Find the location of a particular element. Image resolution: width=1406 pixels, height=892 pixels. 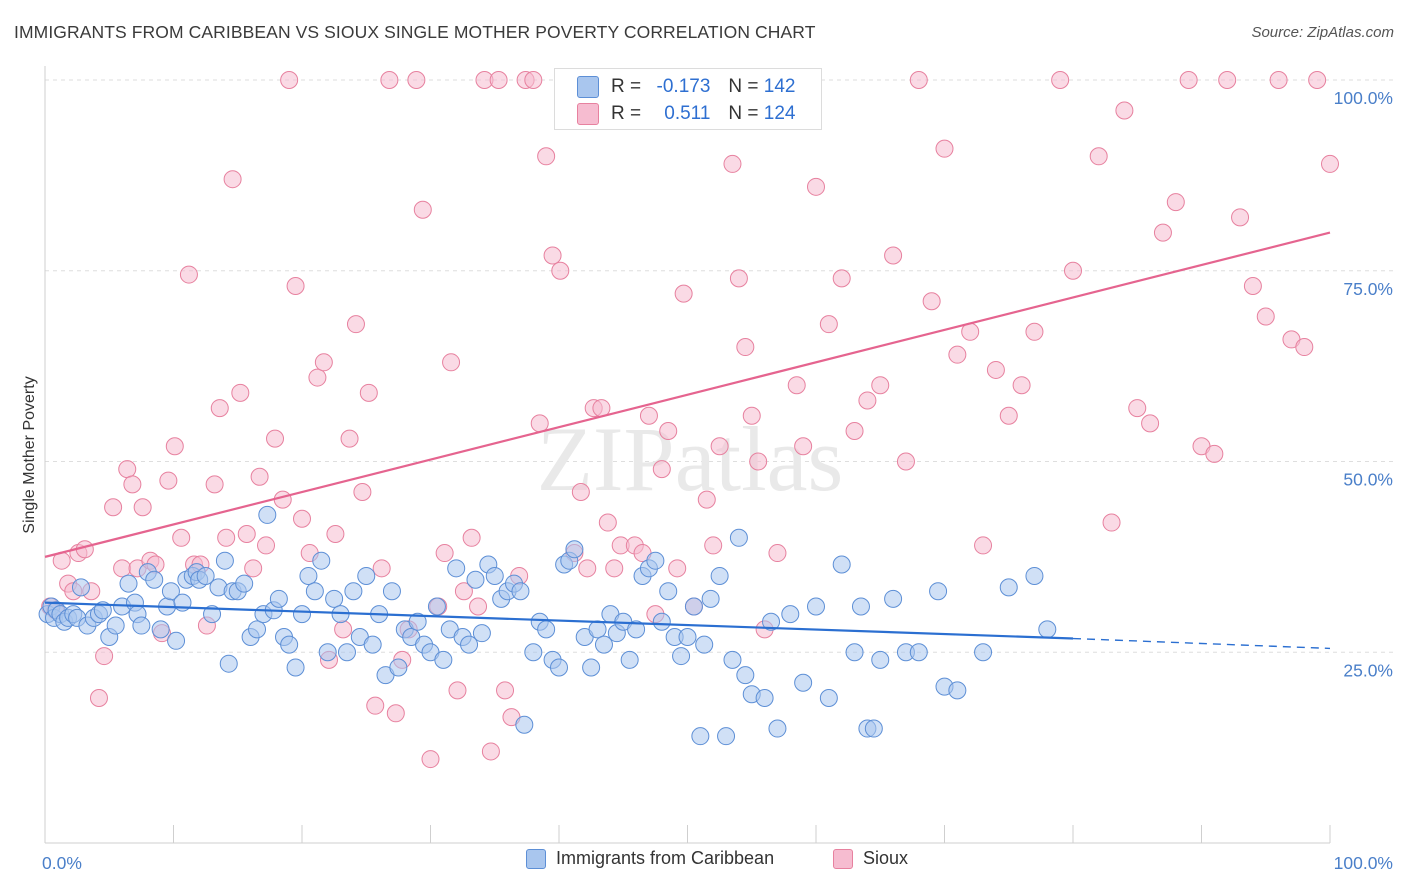

y-tick-label: 75.0% is located at coordinates (1368, 289).